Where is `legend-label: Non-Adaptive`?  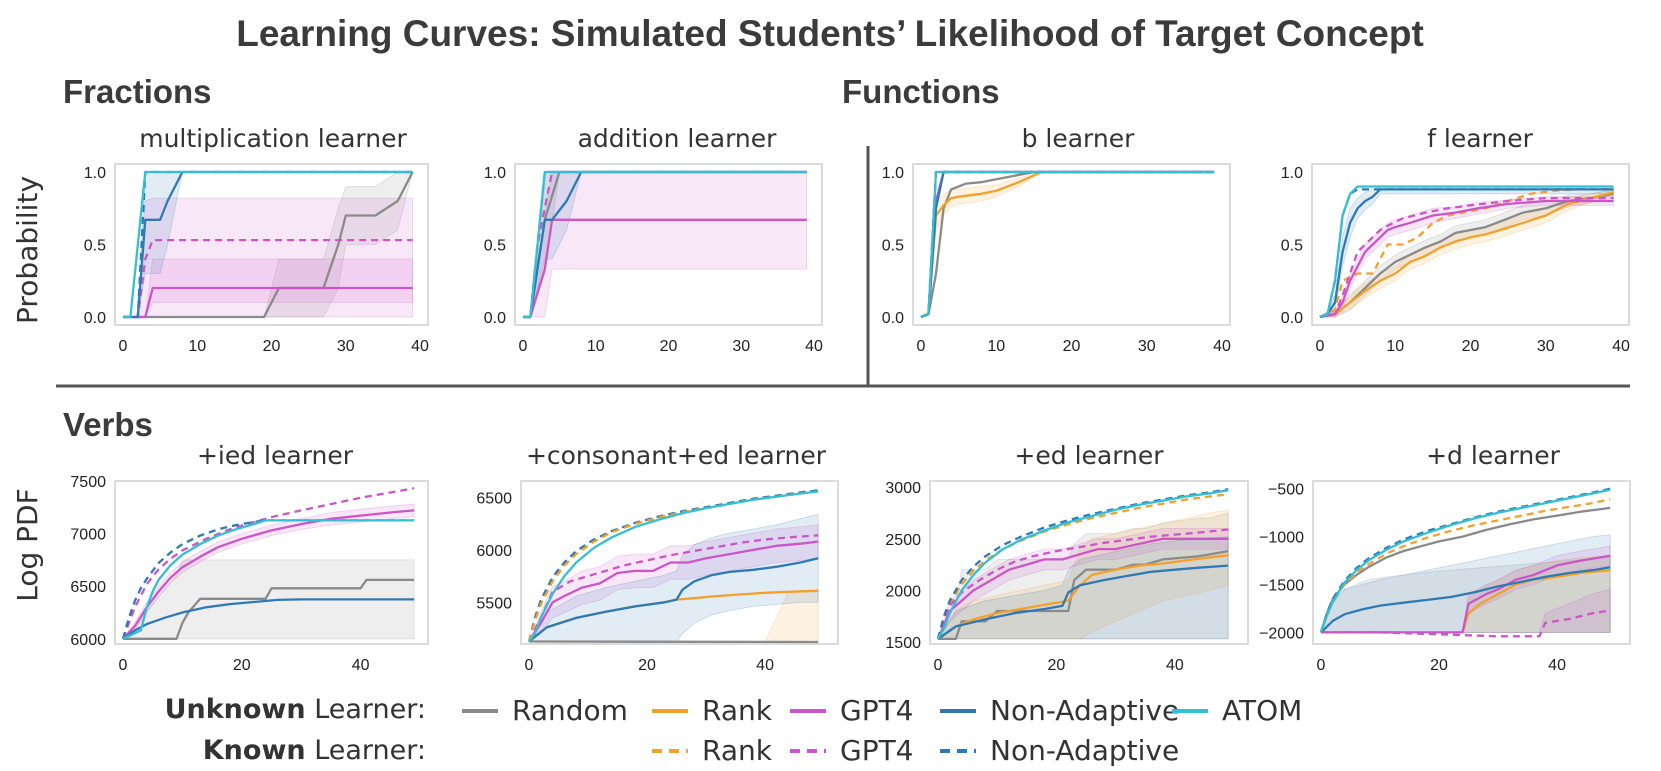 legend-label: Non-Adaptive is located at coordinates (1084, 750).